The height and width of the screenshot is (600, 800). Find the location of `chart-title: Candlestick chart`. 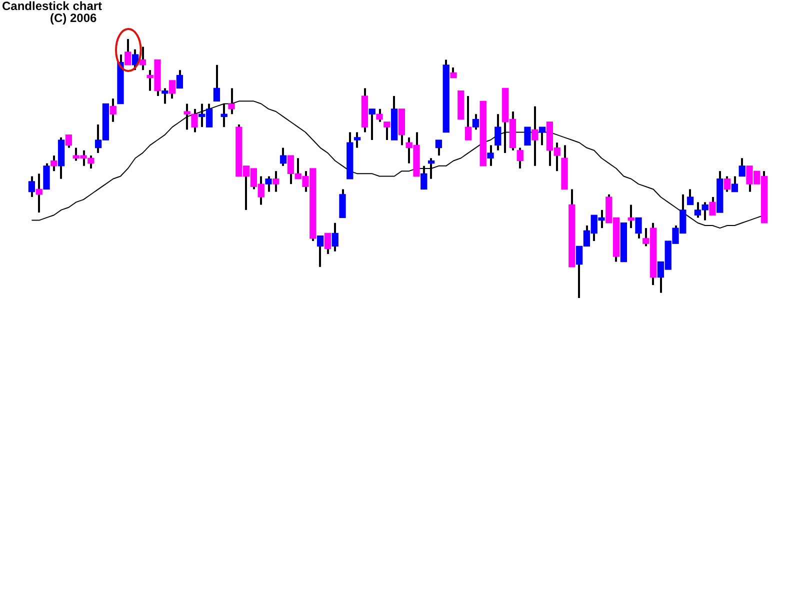

chart-title: Candlestick chart is located at coordinates (52, 6).